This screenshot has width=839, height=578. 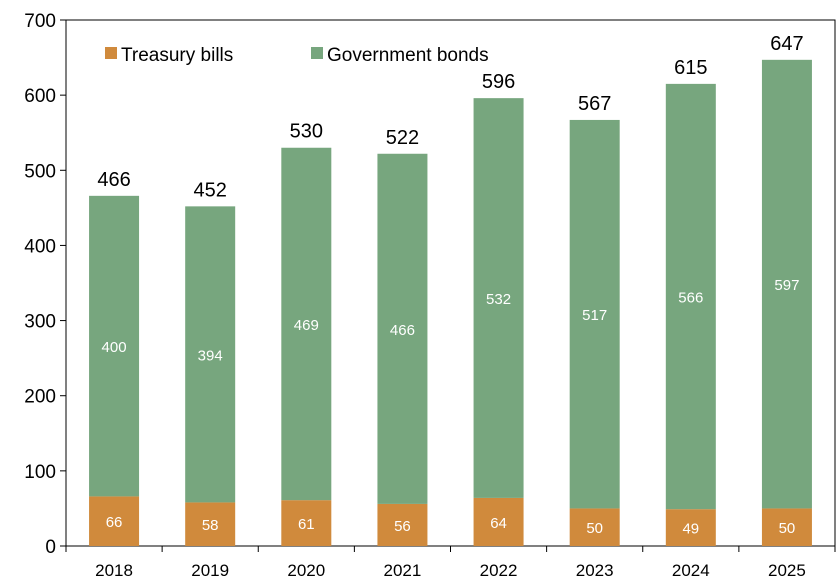 What do you see at coordinates (595, 569) in the screenshot?
I see `x-tick-label: 2023` at bounding box center [595, 569].